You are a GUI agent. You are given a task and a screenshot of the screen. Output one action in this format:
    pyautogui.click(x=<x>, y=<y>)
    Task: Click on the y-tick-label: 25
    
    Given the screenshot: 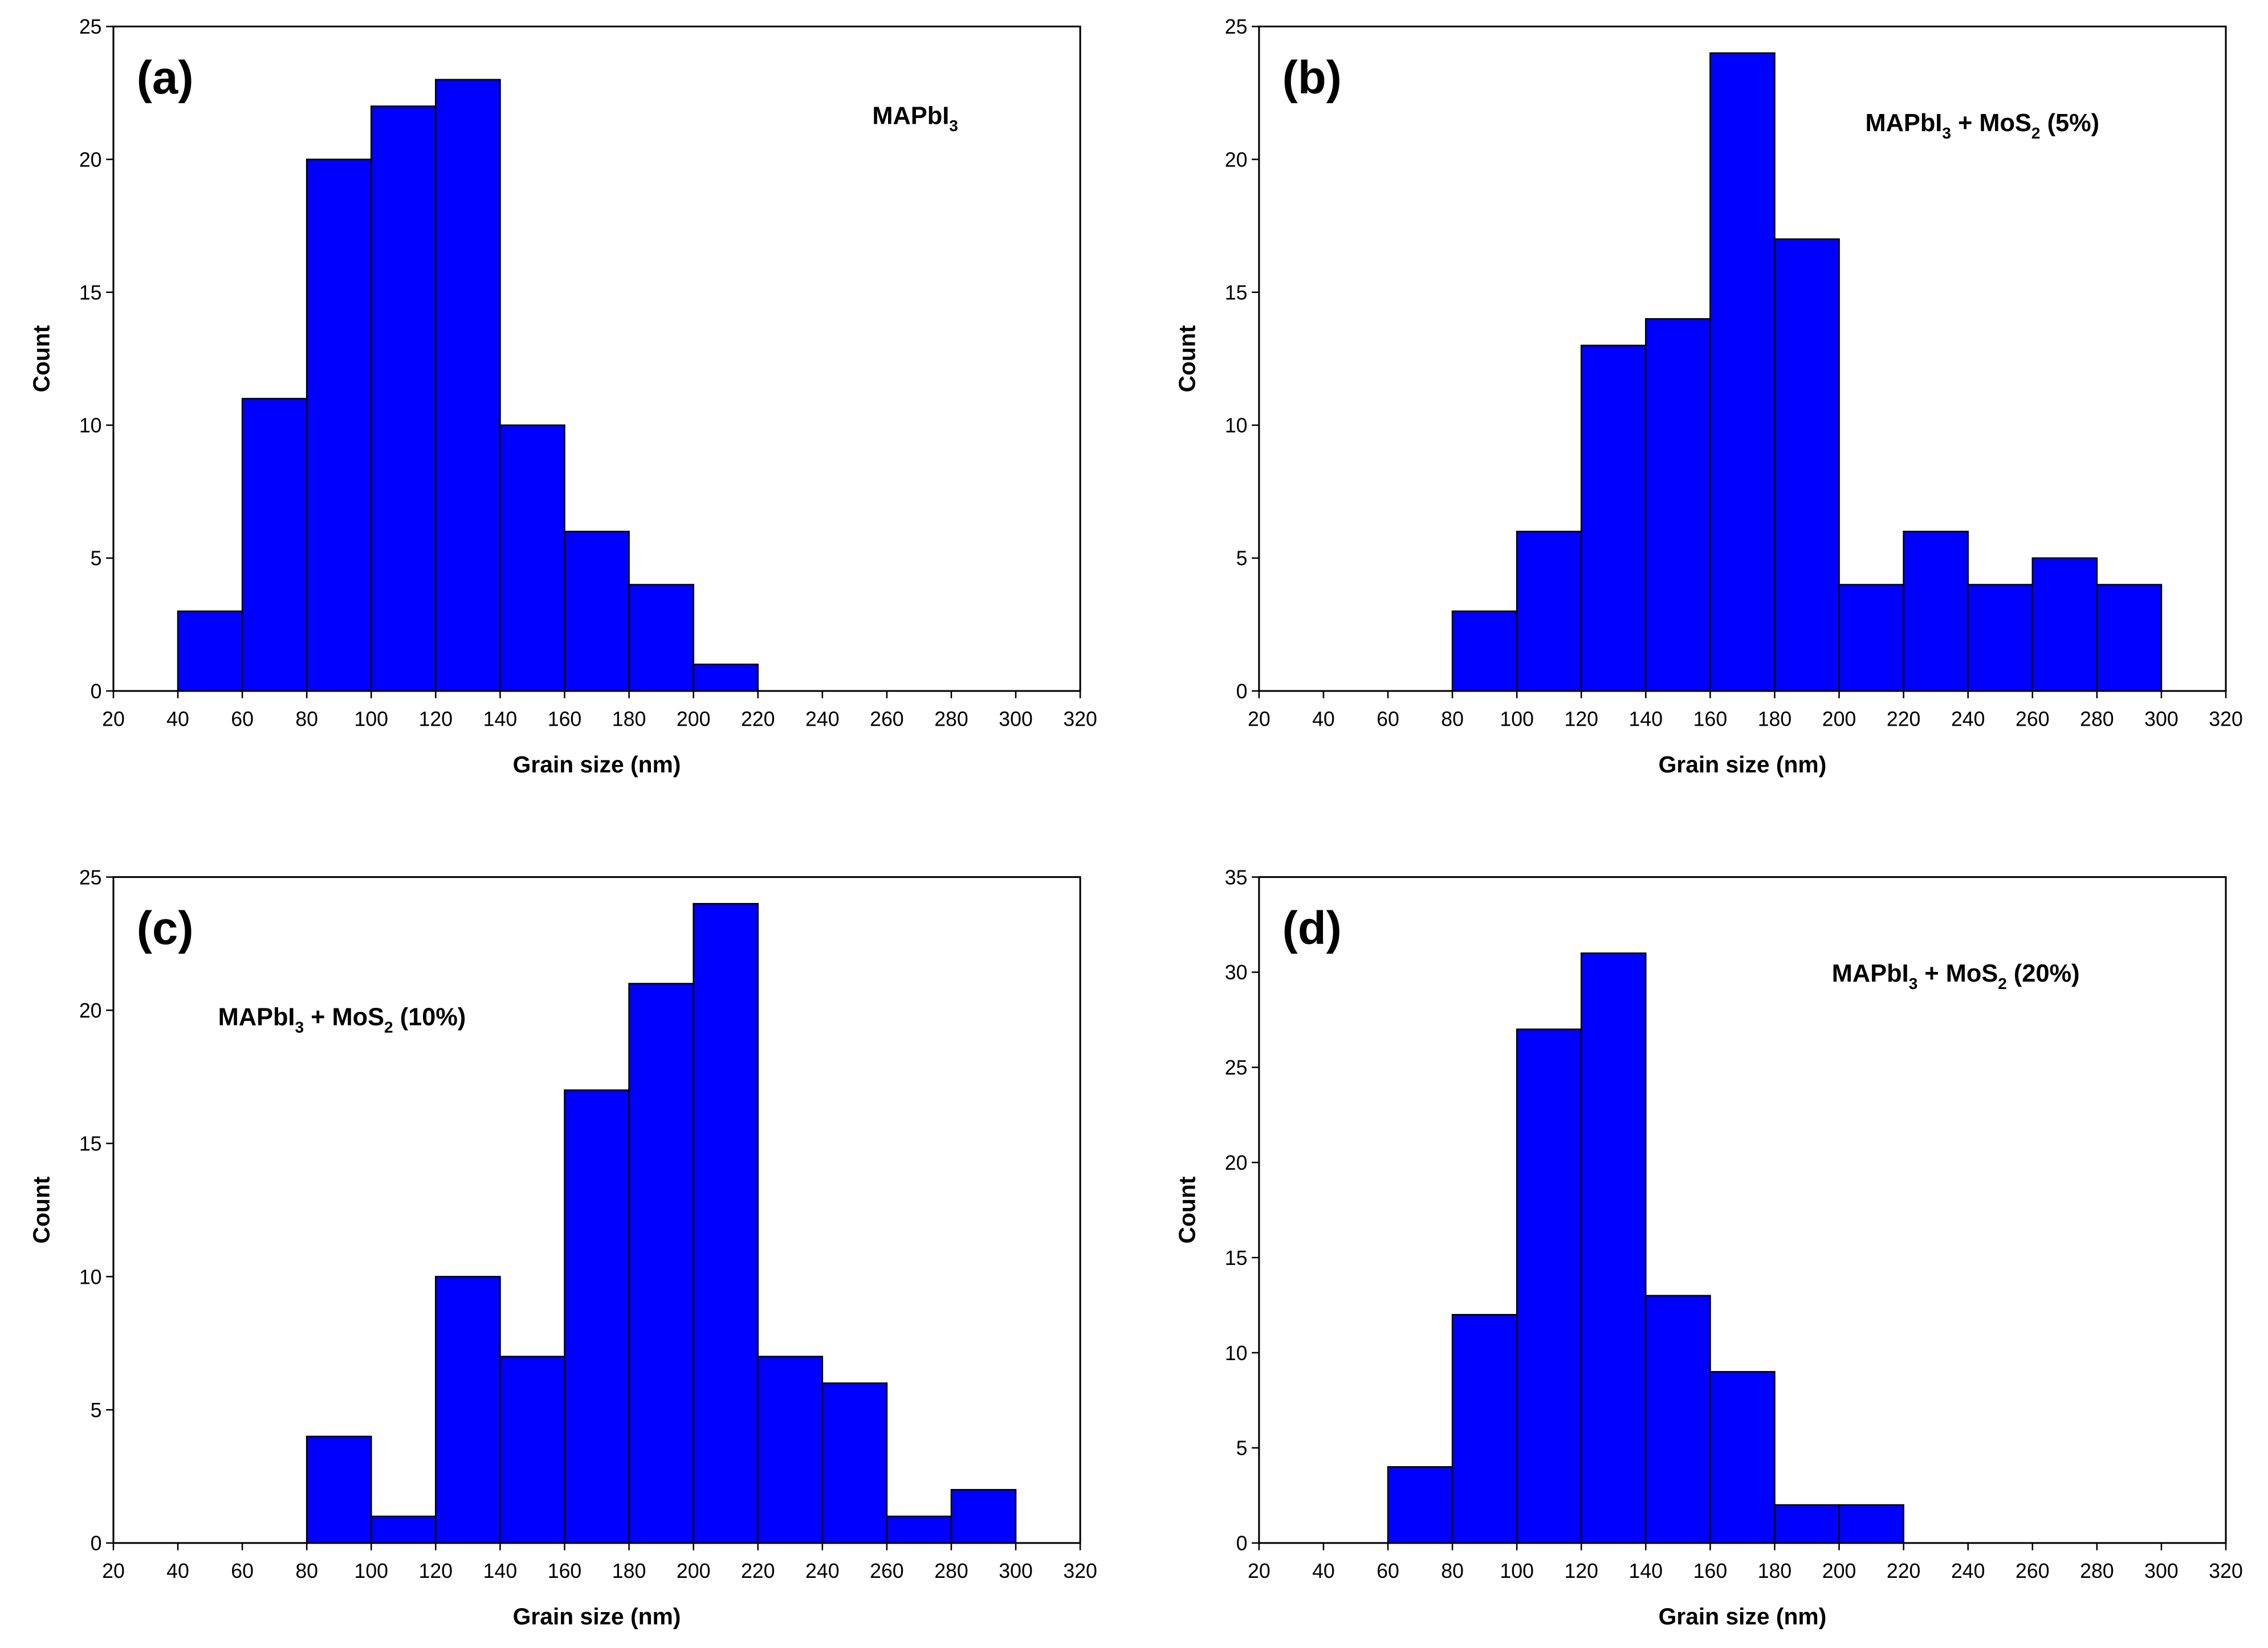 What is the action you would take?
    pyautogui.click(x=1236, y=1067)
    